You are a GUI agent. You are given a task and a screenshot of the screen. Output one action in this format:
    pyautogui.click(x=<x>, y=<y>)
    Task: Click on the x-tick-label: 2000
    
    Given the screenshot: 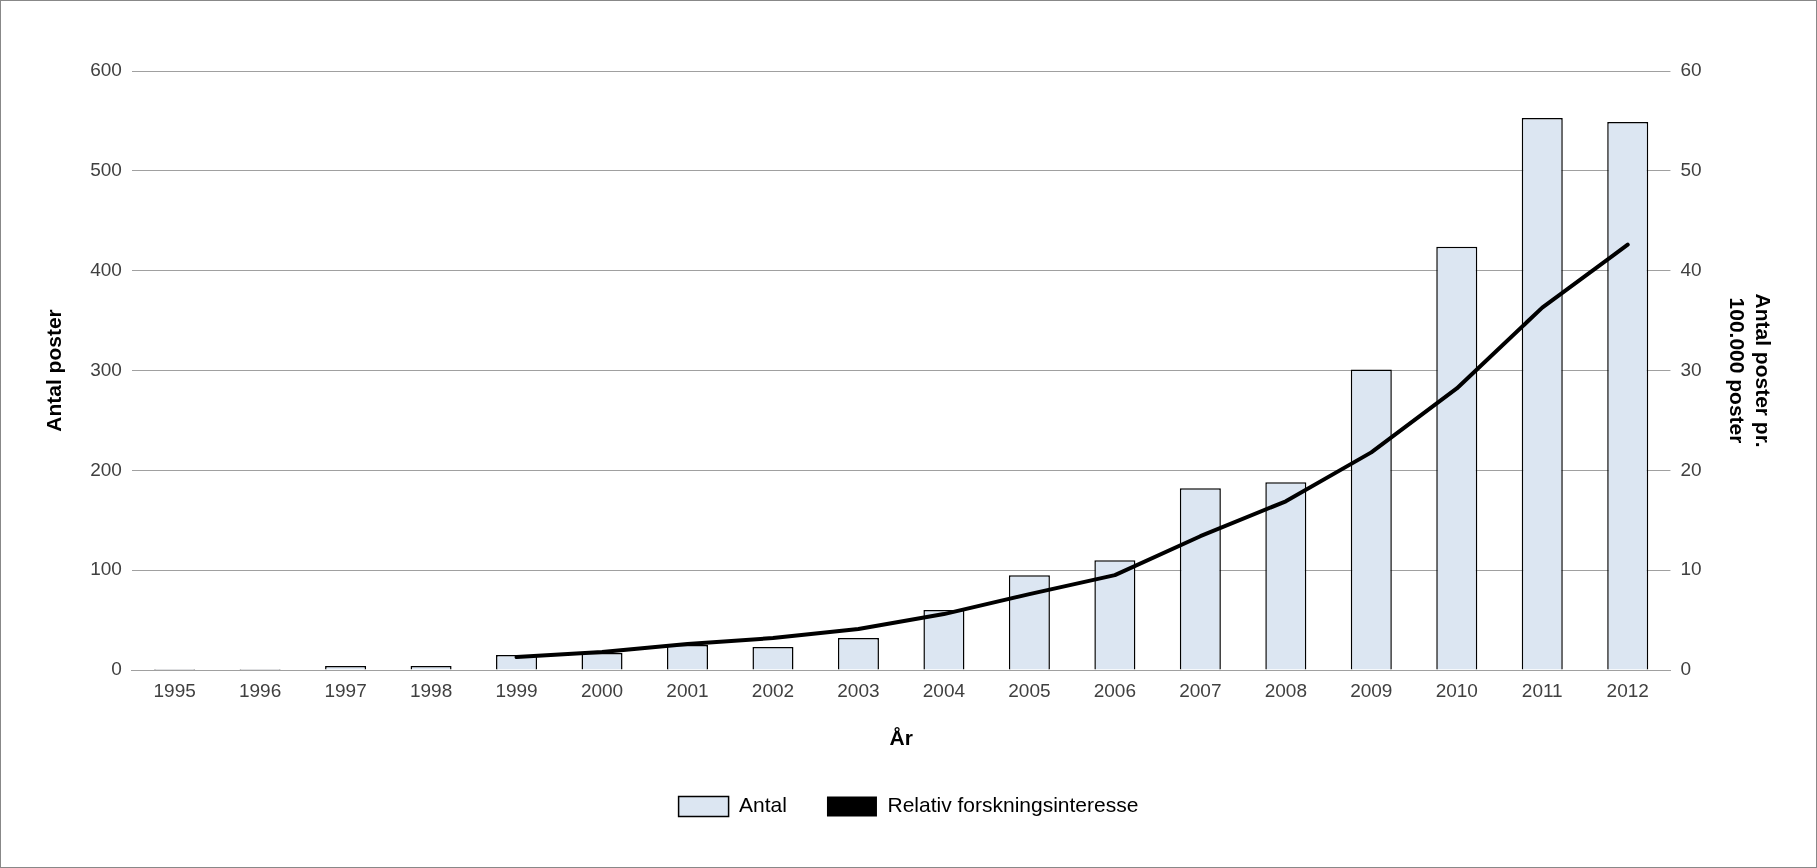 What is the action you would take?
    pyautogui.click(x=602, y=690)
    